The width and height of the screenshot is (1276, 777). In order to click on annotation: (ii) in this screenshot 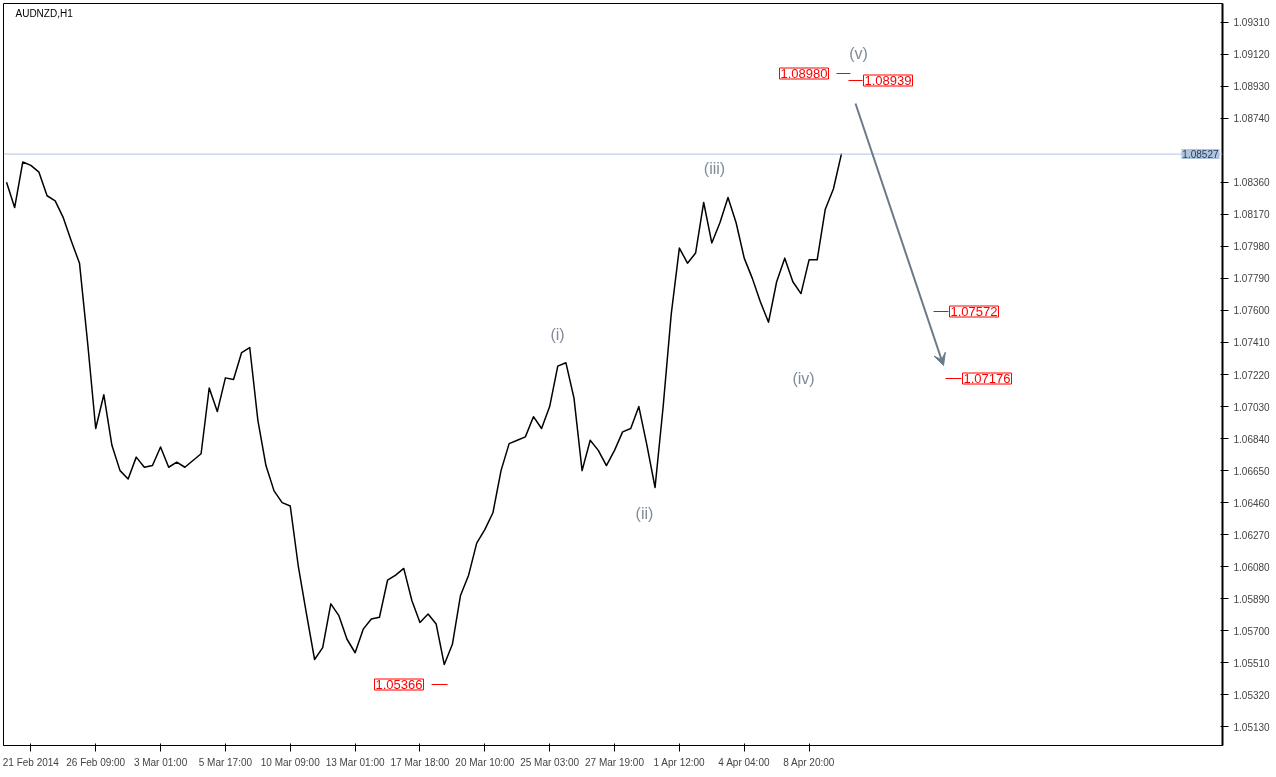, I will do `click(644, 513)`.